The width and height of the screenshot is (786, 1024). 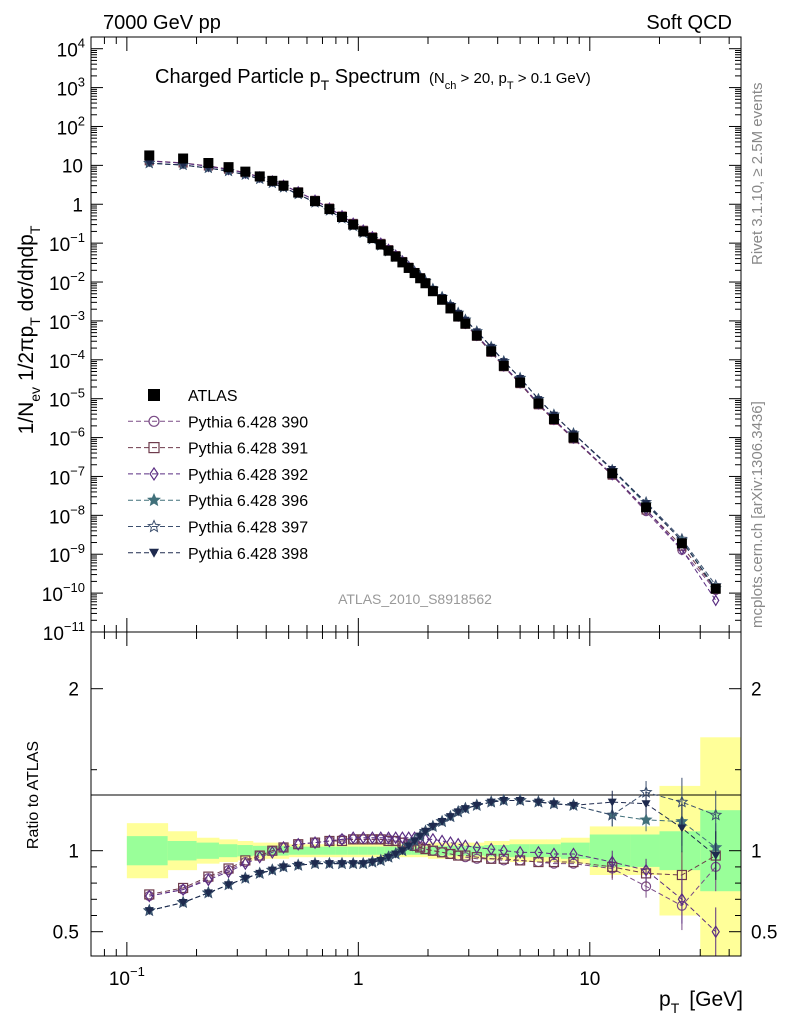 I want to click on x-tick-label: 10, so click(x=589, y=979).